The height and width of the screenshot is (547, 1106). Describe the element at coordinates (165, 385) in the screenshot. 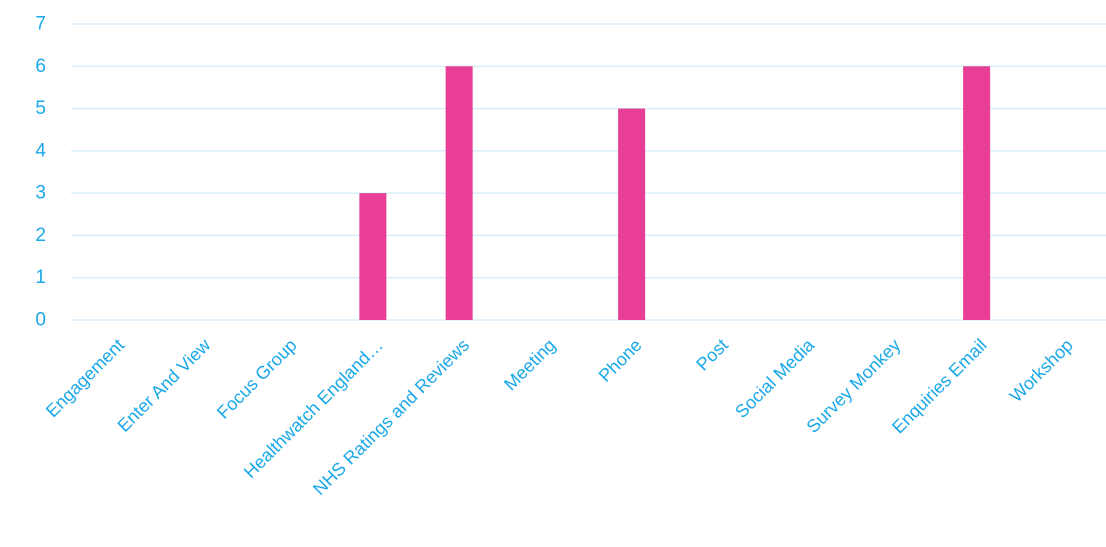

I see `x-tick-label: Enter And View` at that location.